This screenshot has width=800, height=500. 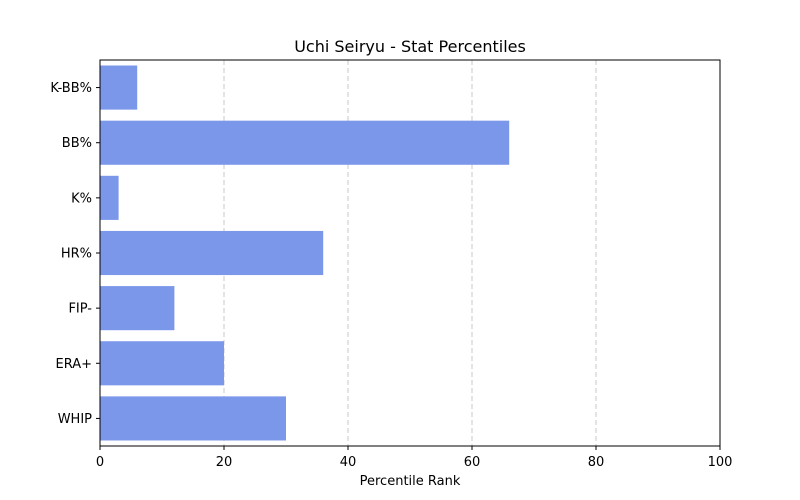 I want to click on y-tick-label: HR%, so click(x=76, y=254).